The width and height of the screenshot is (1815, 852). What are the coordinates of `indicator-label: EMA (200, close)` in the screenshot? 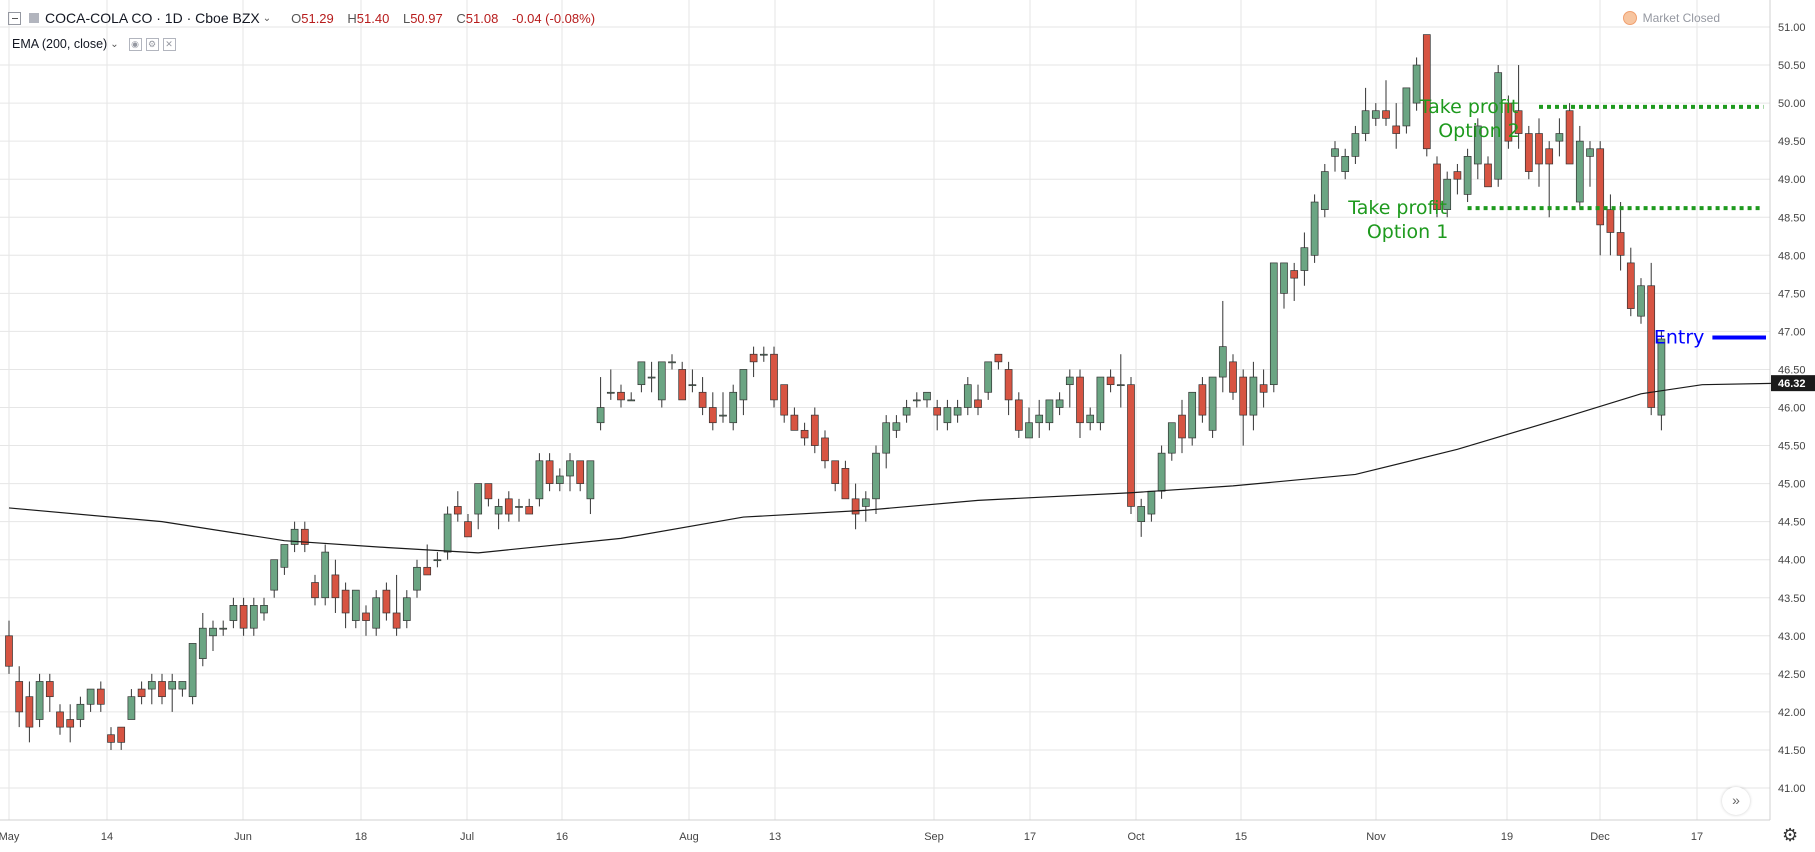 It's located at (60, 44).